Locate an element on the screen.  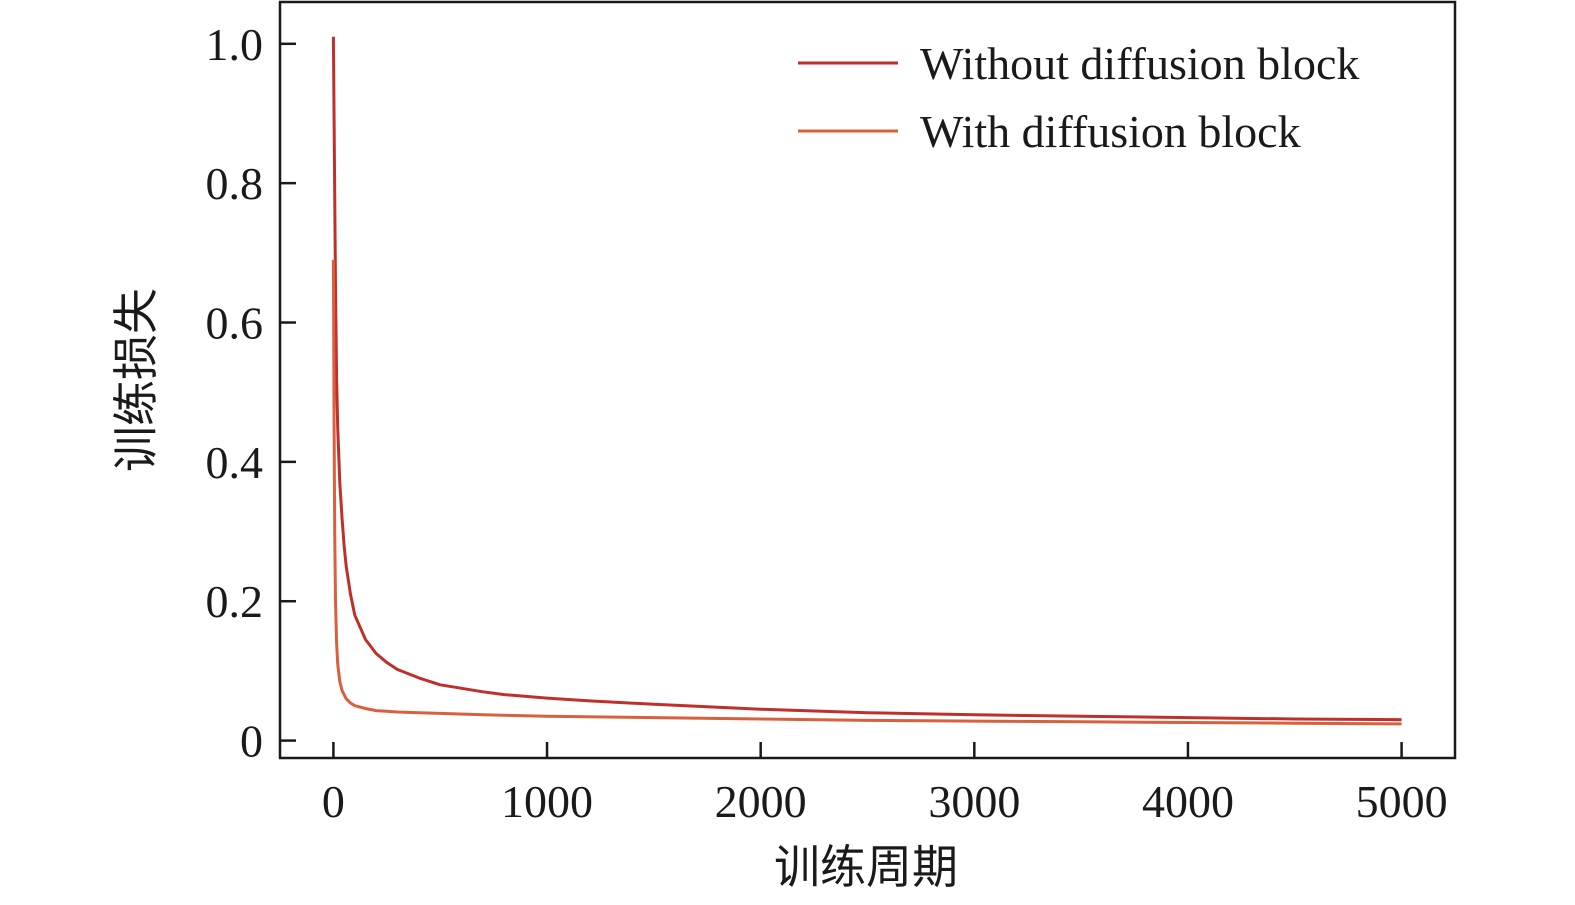
x-tick-label: 2000 is located at coordinates (761, 801).